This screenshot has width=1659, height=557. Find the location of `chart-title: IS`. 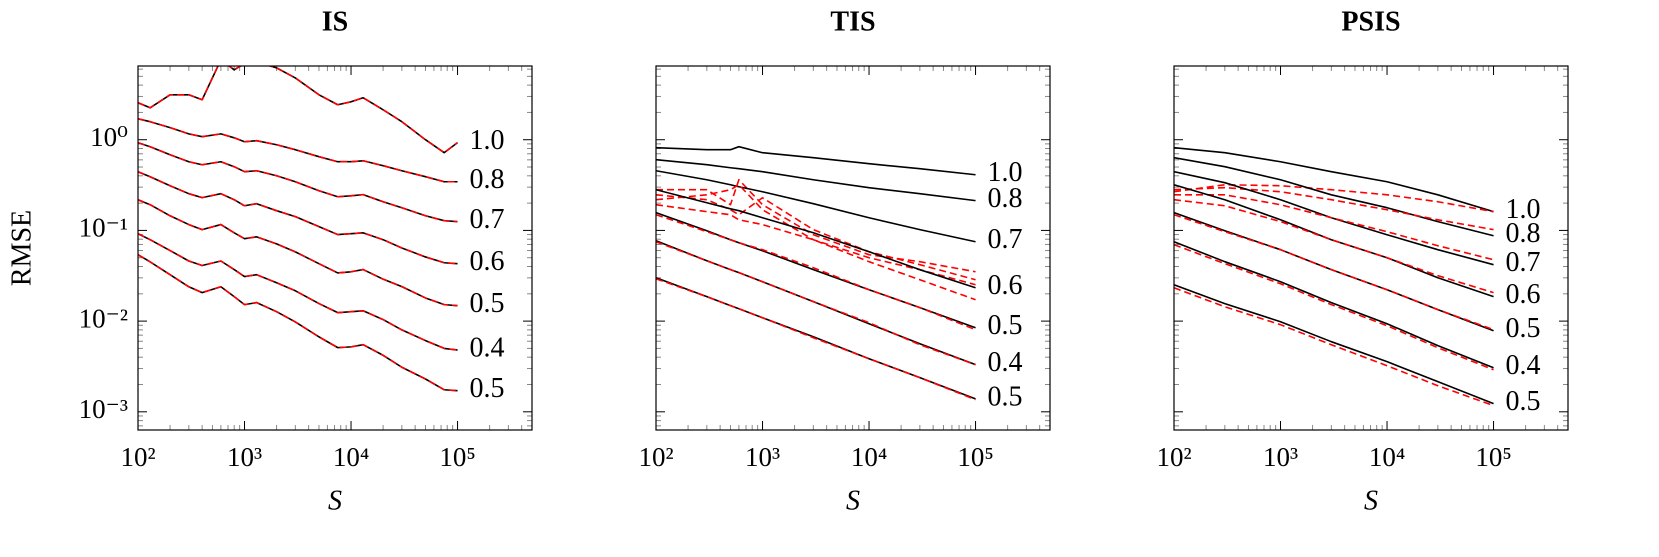

chart-title: IS is located at coordinates (335, 21).